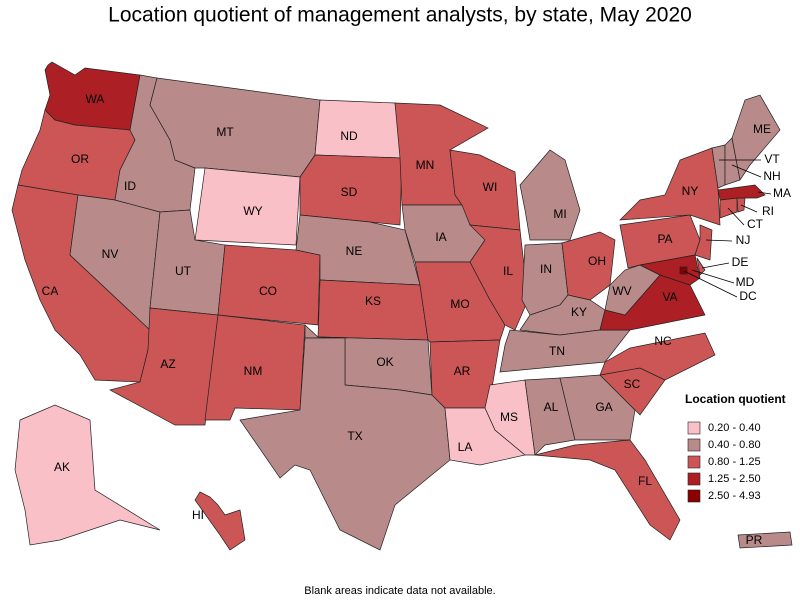  I want to click on legend-label: 1.25 - 2.50, so click(734, 479).